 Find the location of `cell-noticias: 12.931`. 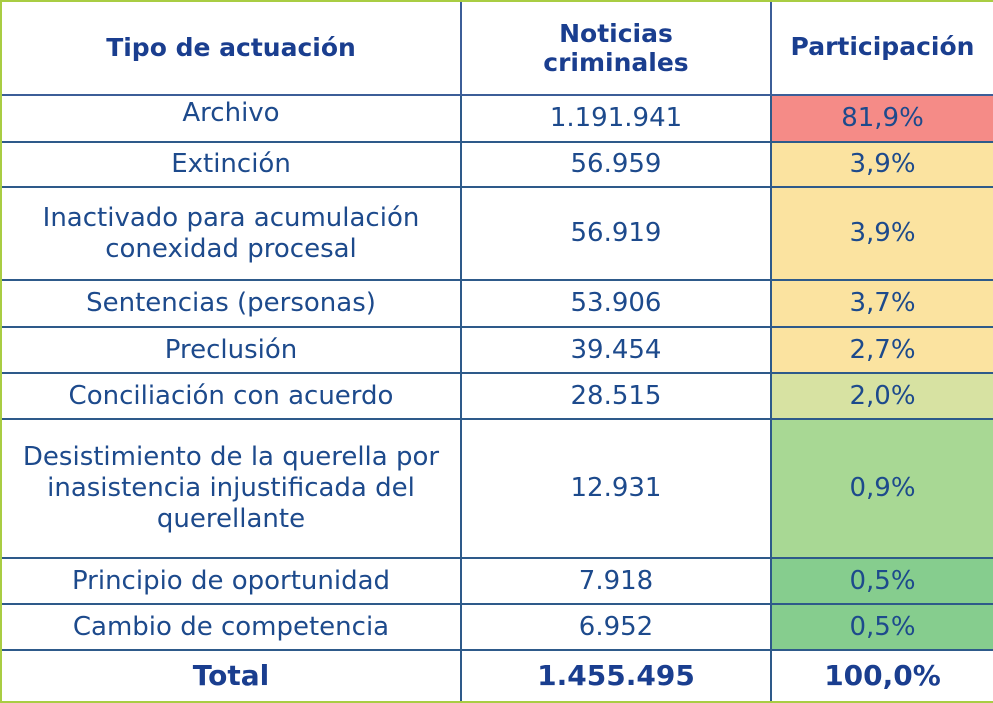

cell-noticias: 12.931 is located at coordinates (616, 488).